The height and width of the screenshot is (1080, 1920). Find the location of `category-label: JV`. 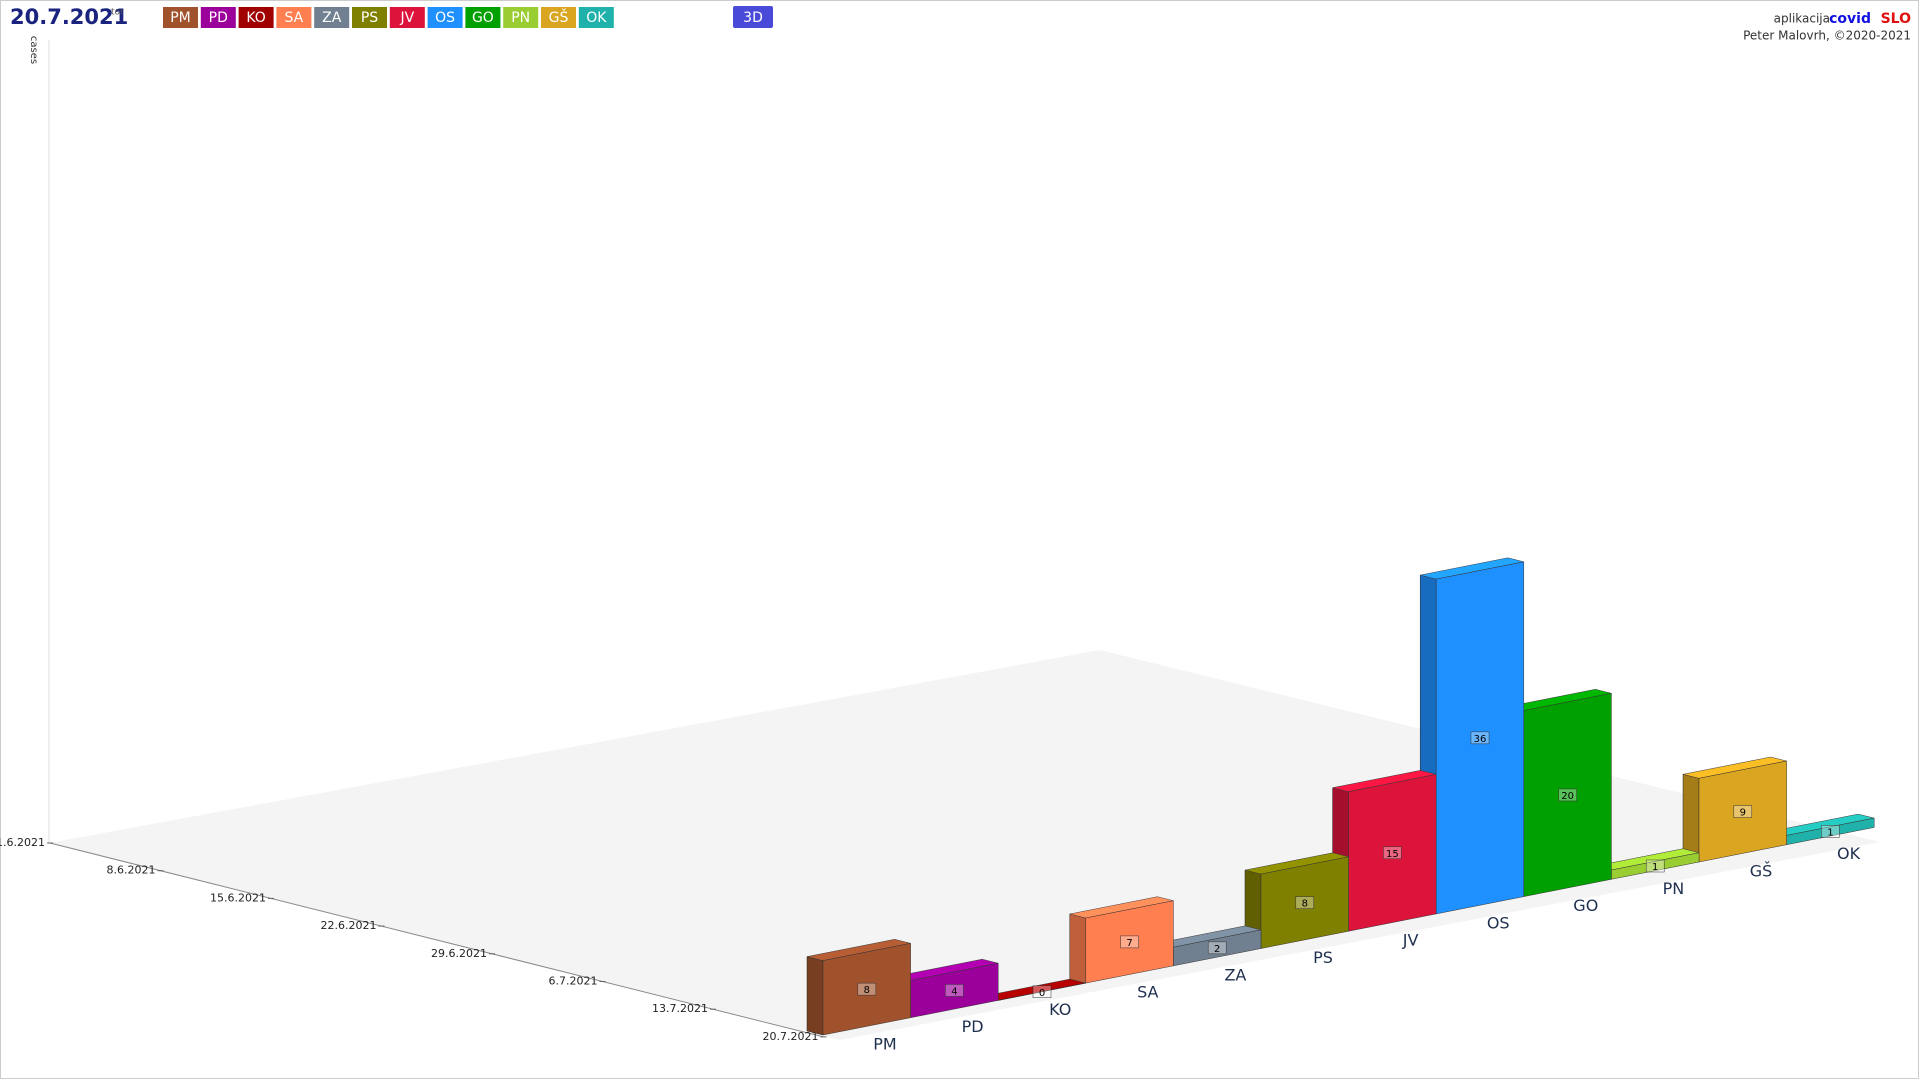

category-label: JV is located at coordinates (1410, 940).